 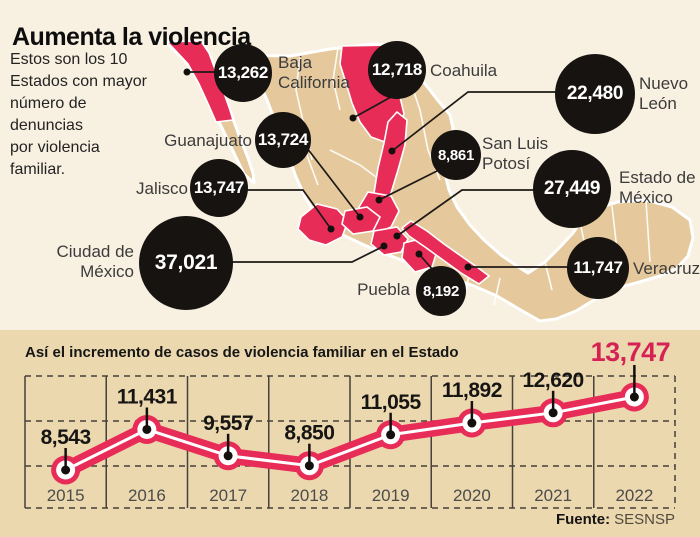 I want to click on page-title: Aumenta la violencia, so click(x=131, y=36).